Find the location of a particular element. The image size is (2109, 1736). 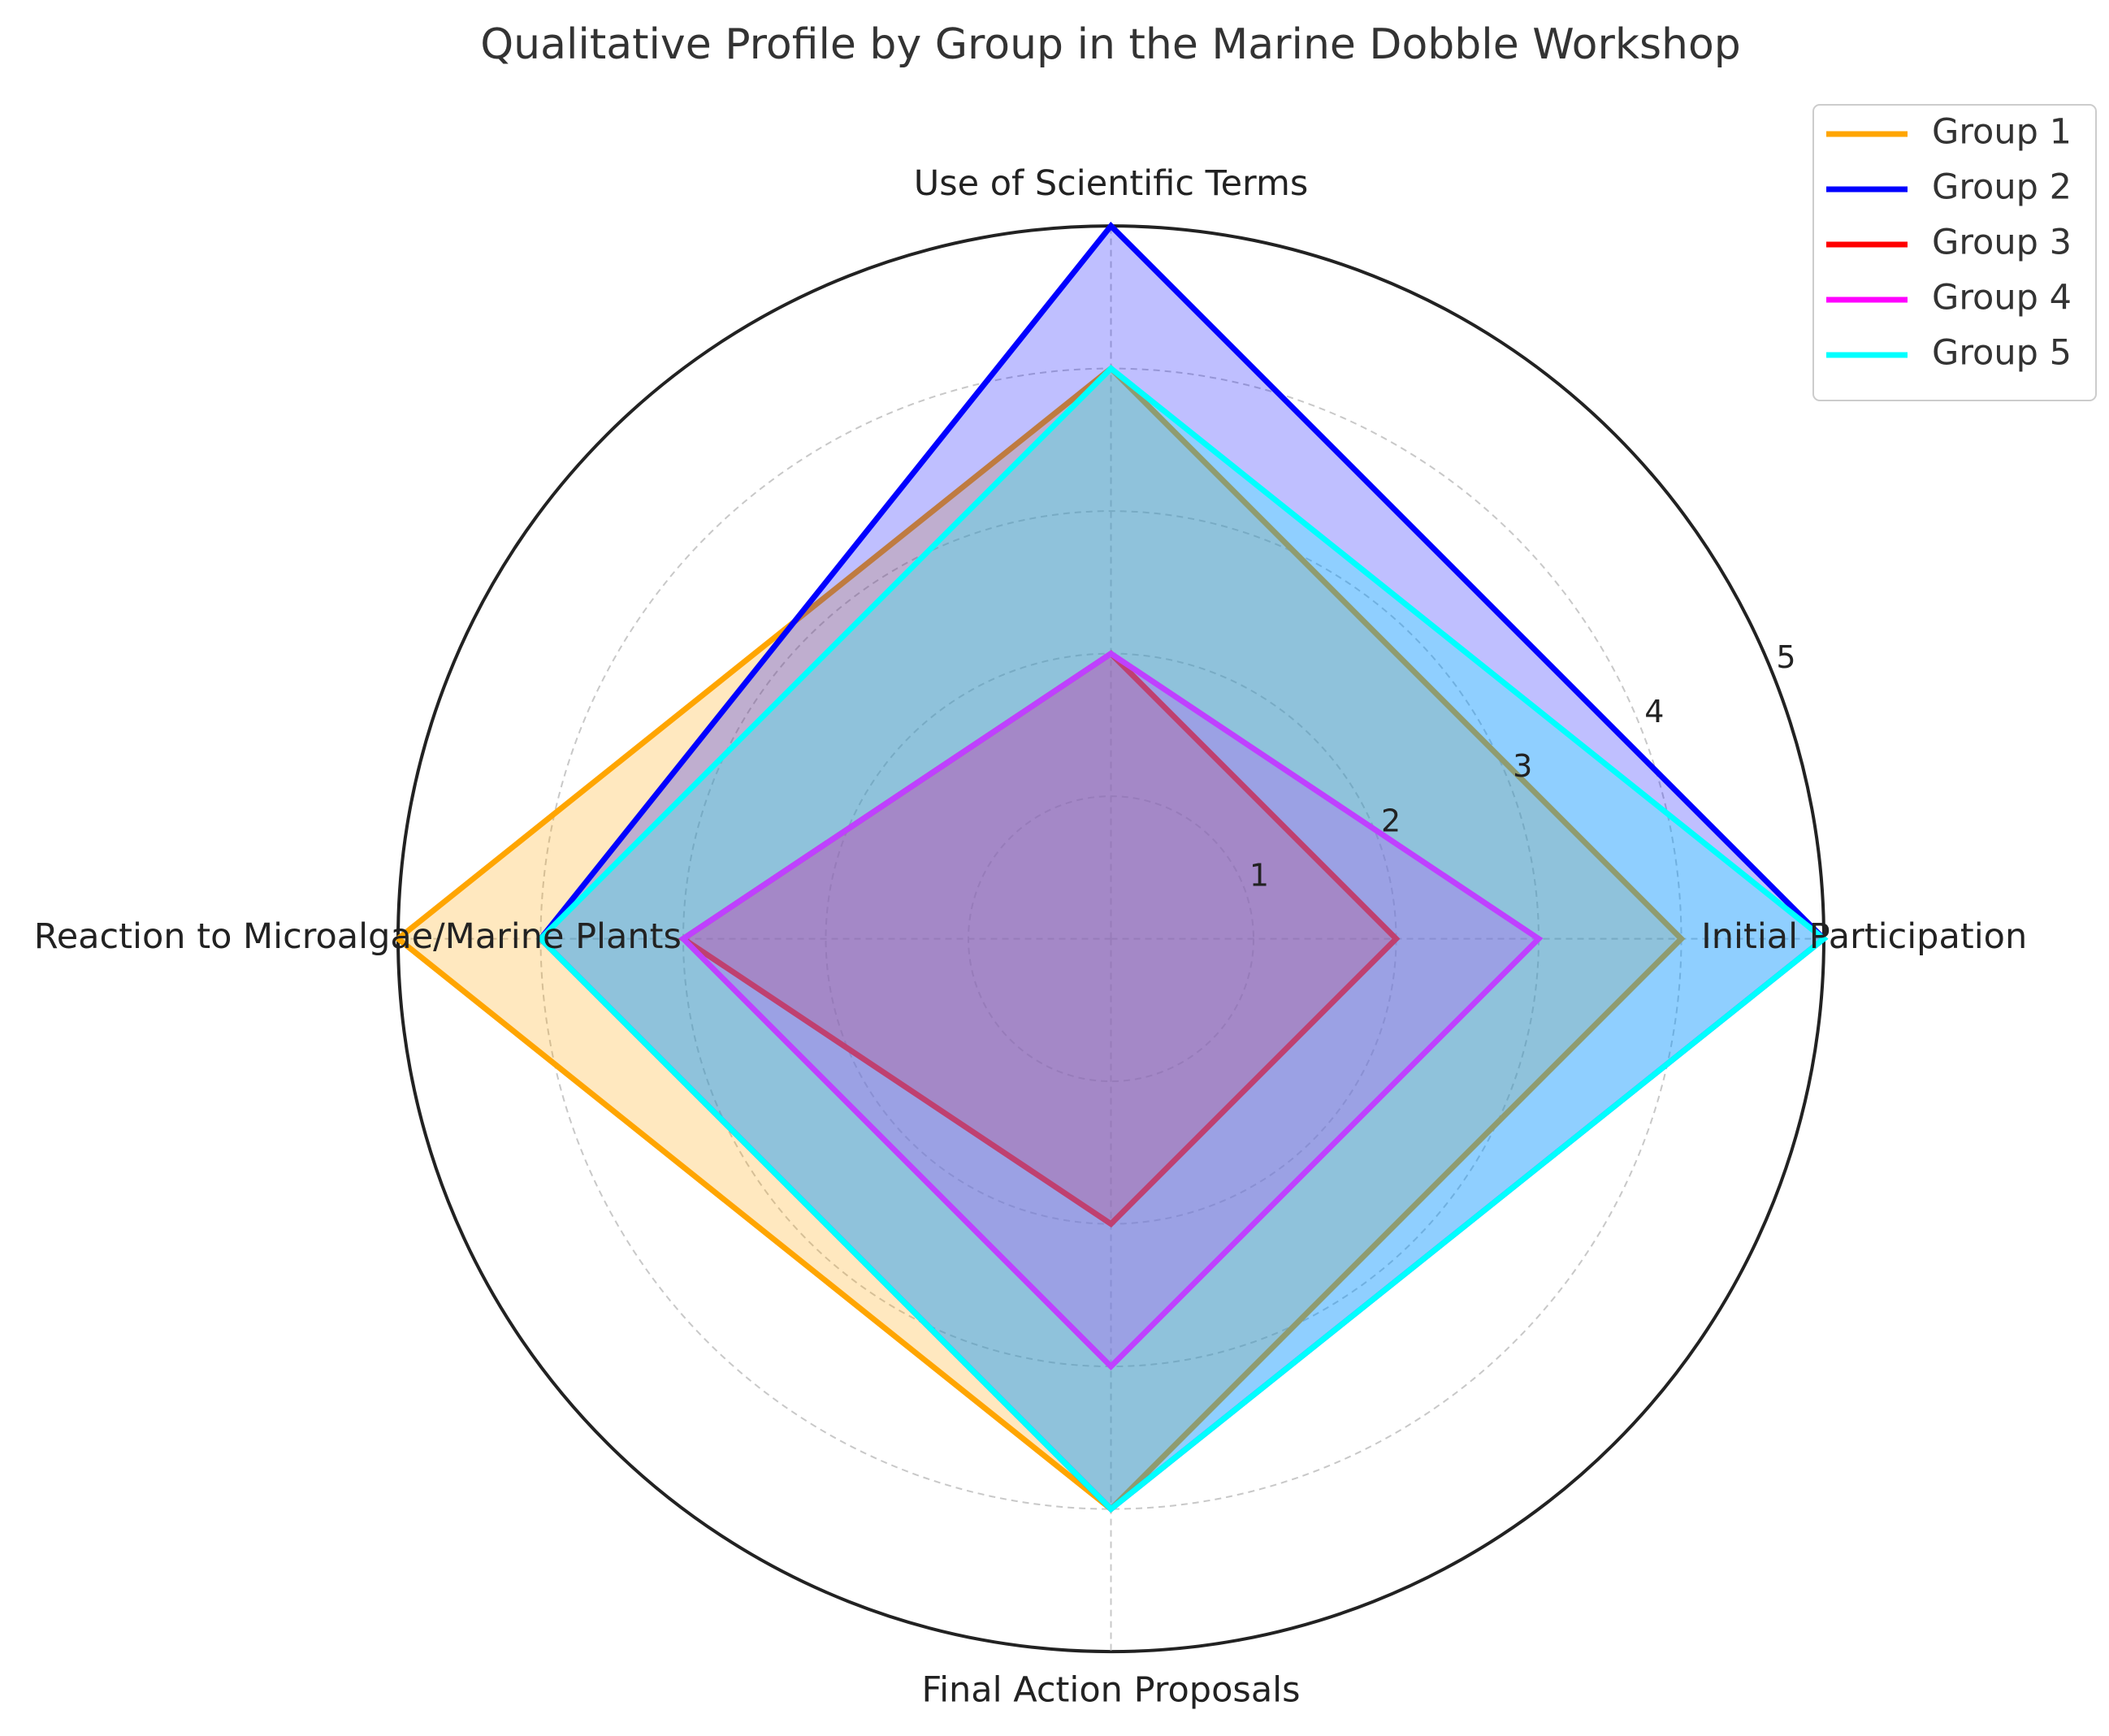

r-tick-label: 3 is located at coordinates (1522, 766).